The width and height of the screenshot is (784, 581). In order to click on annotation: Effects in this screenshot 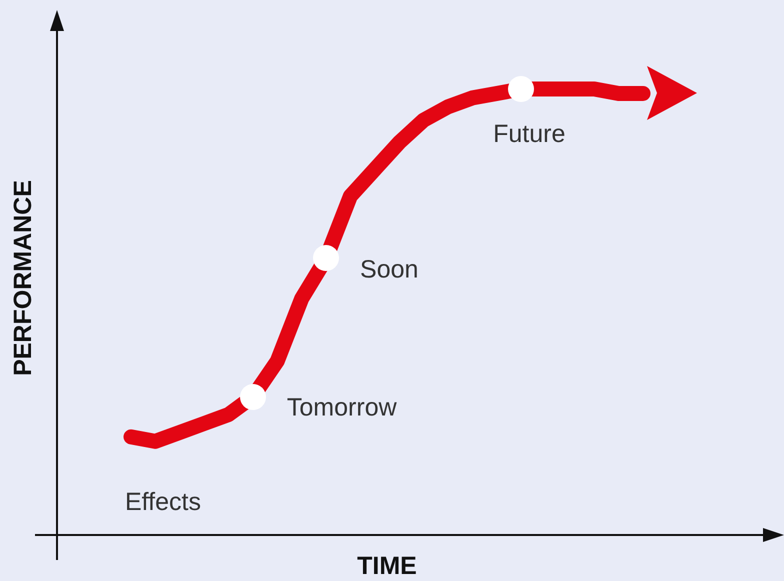, I will do `click(163, 502)`.